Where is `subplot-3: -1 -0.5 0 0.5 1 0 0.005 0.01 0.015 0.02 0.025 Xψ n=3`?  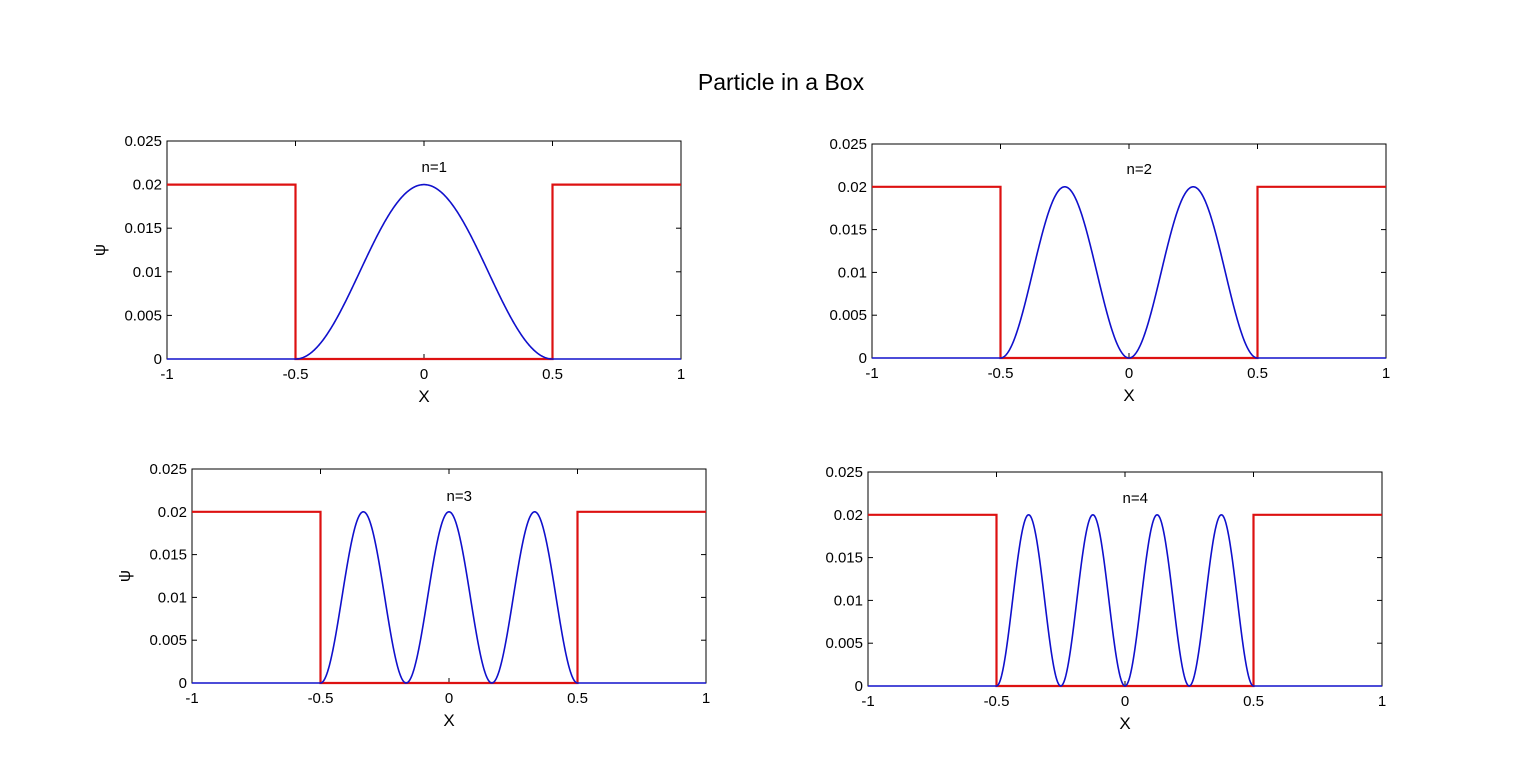 subplot-3: -1 -0.5 0 0.5 1 0 0.005 0.01 0.015 0.02 0.025 Xψ n=3 is located at coordinates (412, 595).